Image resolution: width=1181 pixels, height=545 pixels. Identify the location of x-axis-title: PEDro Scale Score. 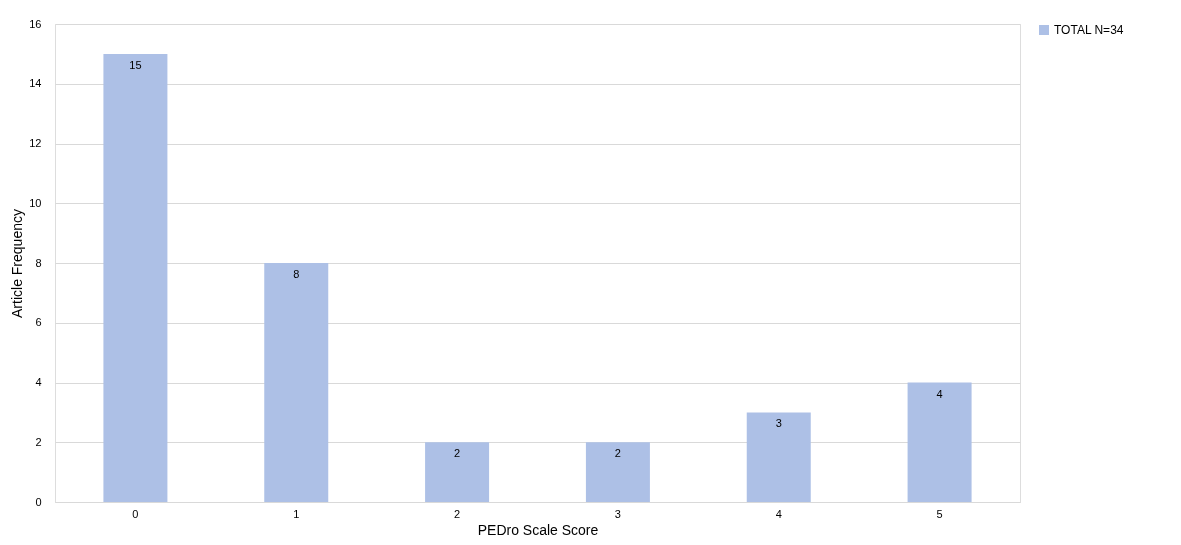
(538, 529).